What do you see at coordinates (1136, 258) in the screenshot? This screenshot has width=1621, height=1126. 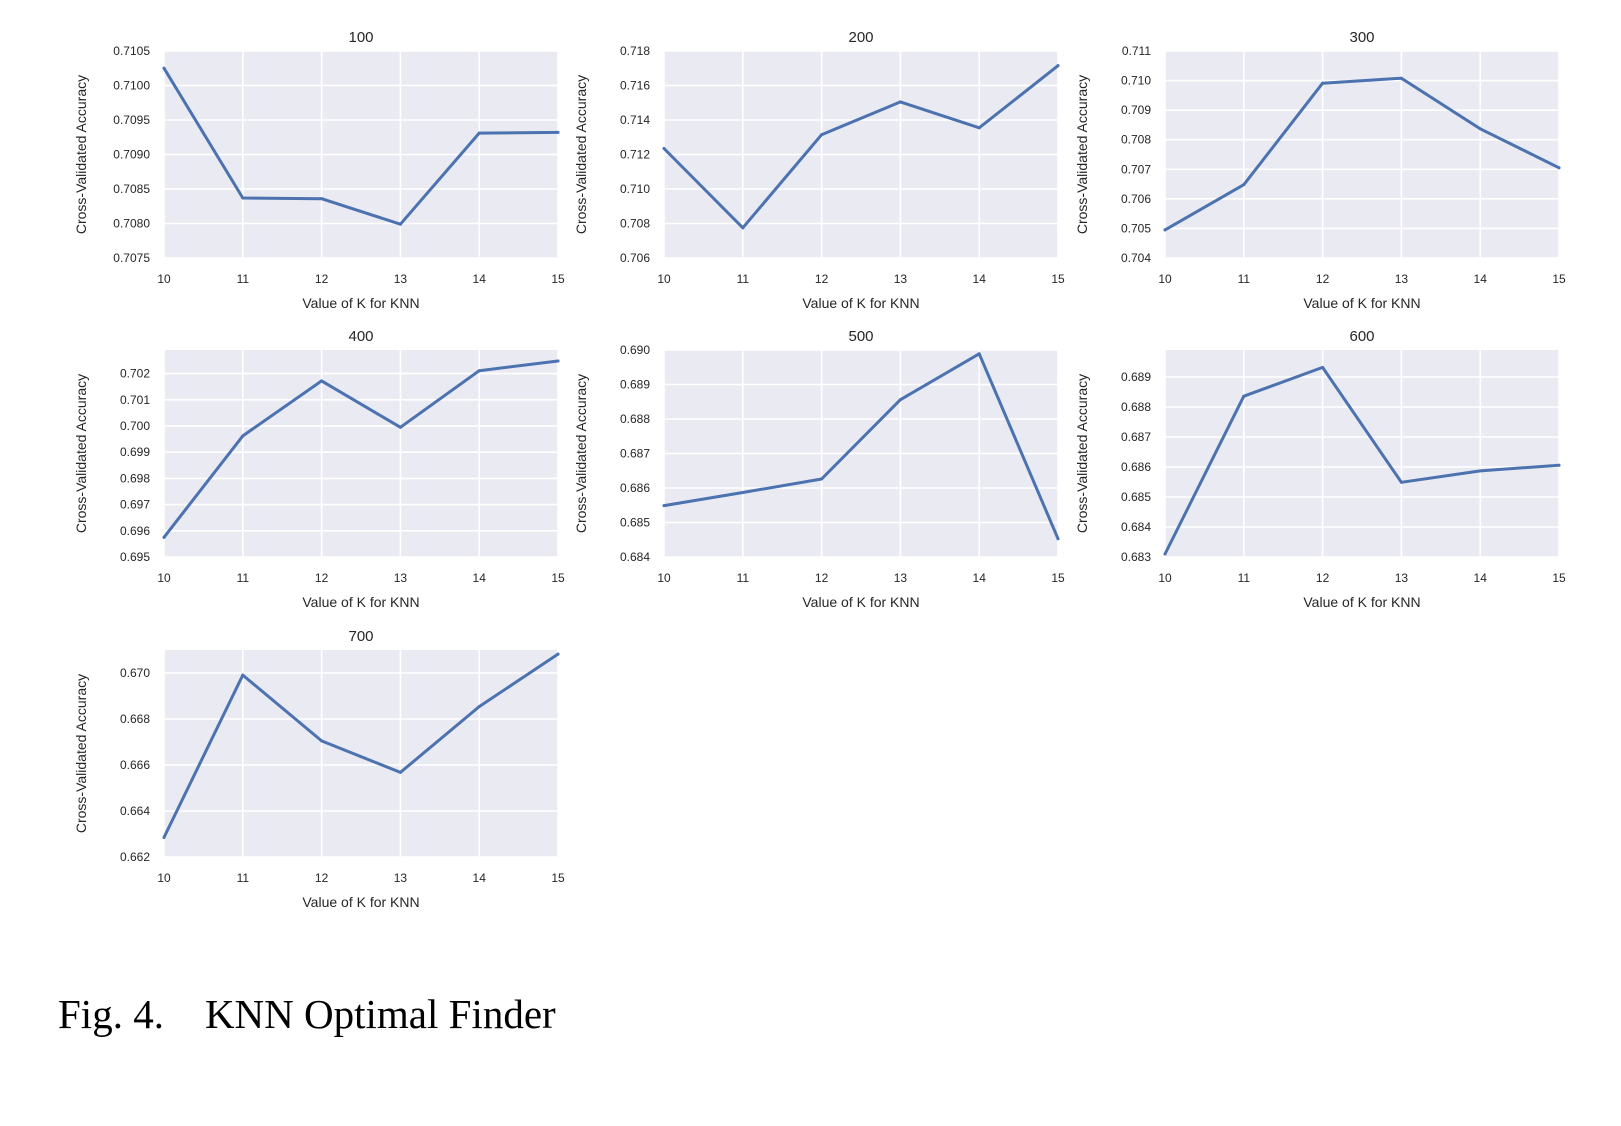 I see `y-tick-label: 0.704` at bounding box center [1136, 258].